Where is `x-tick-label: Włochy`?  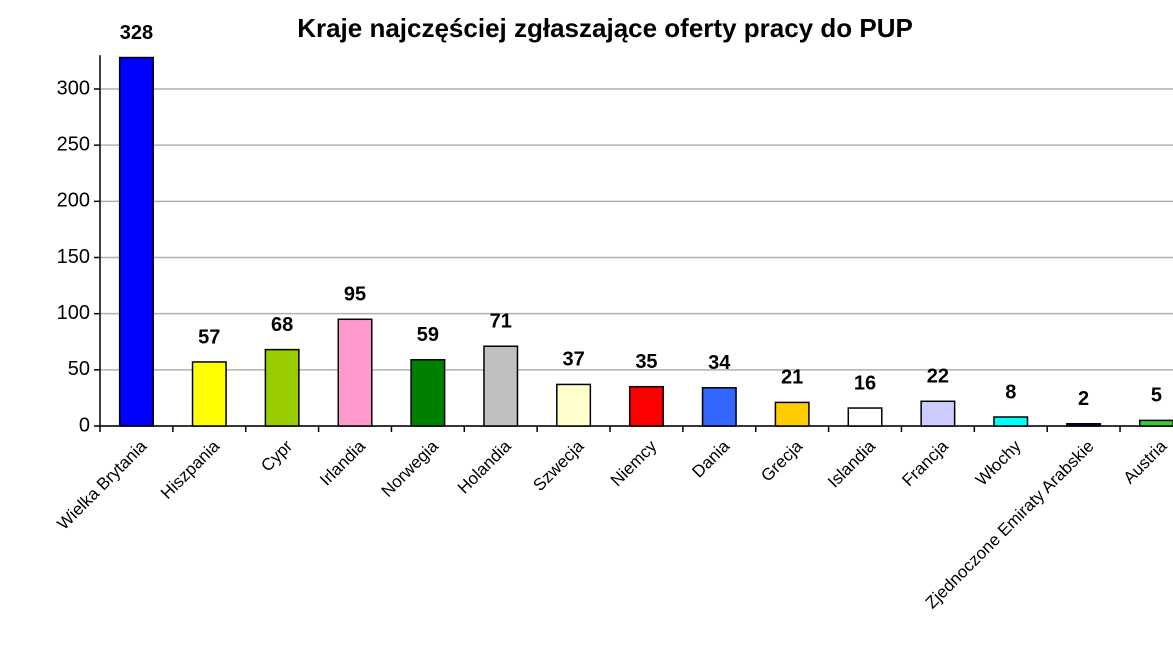 x-tick-label: Włochy is located at coordinates (998, 462).